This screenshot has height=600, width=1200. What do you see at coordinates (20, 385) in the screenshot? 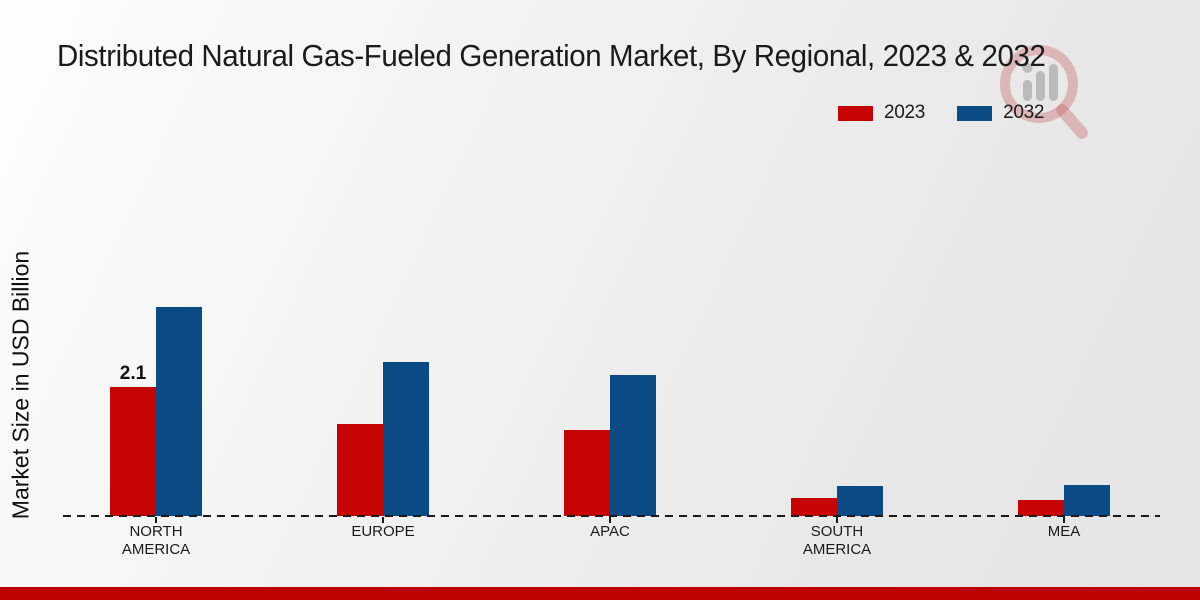
I see `y-axis-title: Market Size in USD Billion` at bounding box center [20, 385].